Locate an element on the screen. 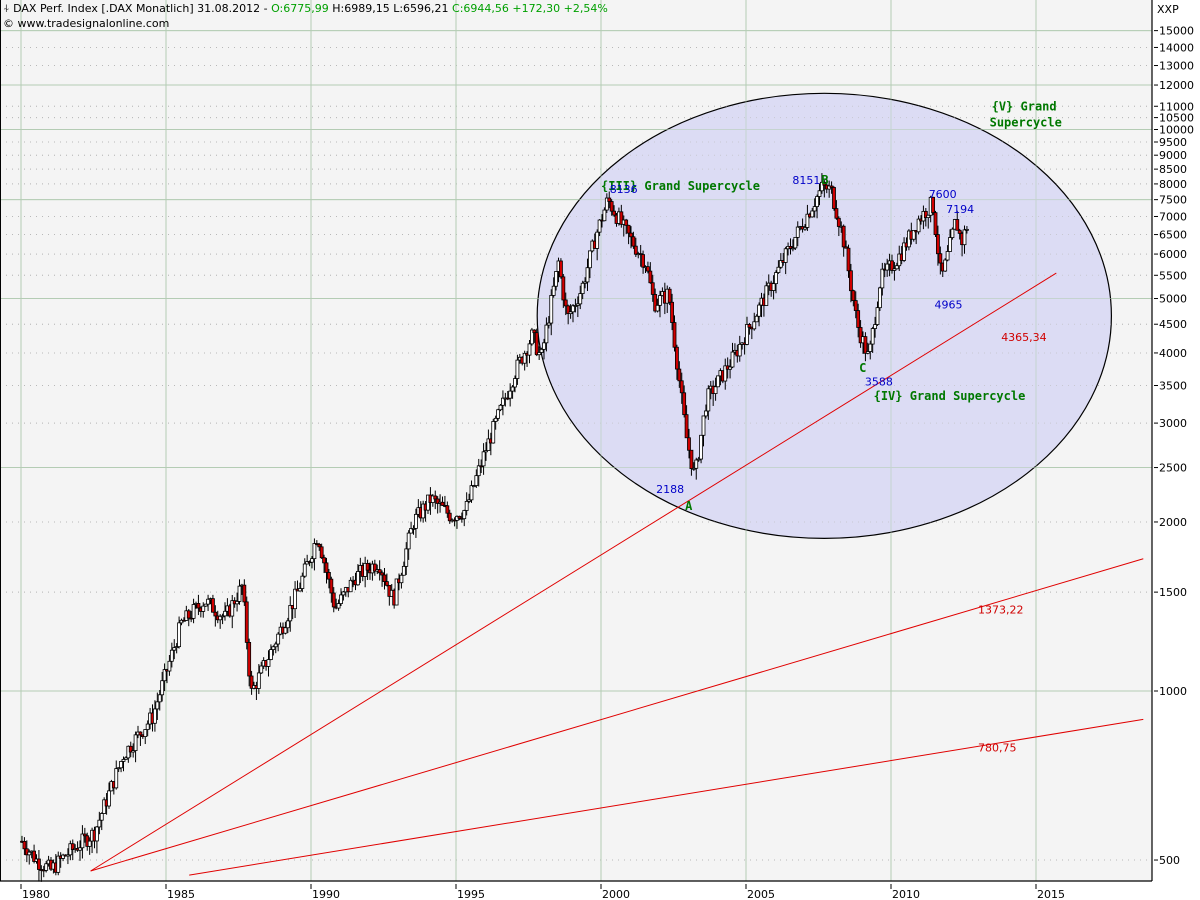  wave-label: Supercycle is located at coordinates (1026, 123).